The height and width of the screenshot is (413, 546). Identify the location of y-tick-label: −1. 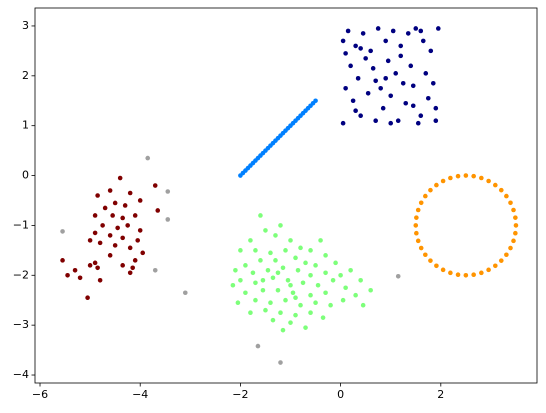
(21, 224).